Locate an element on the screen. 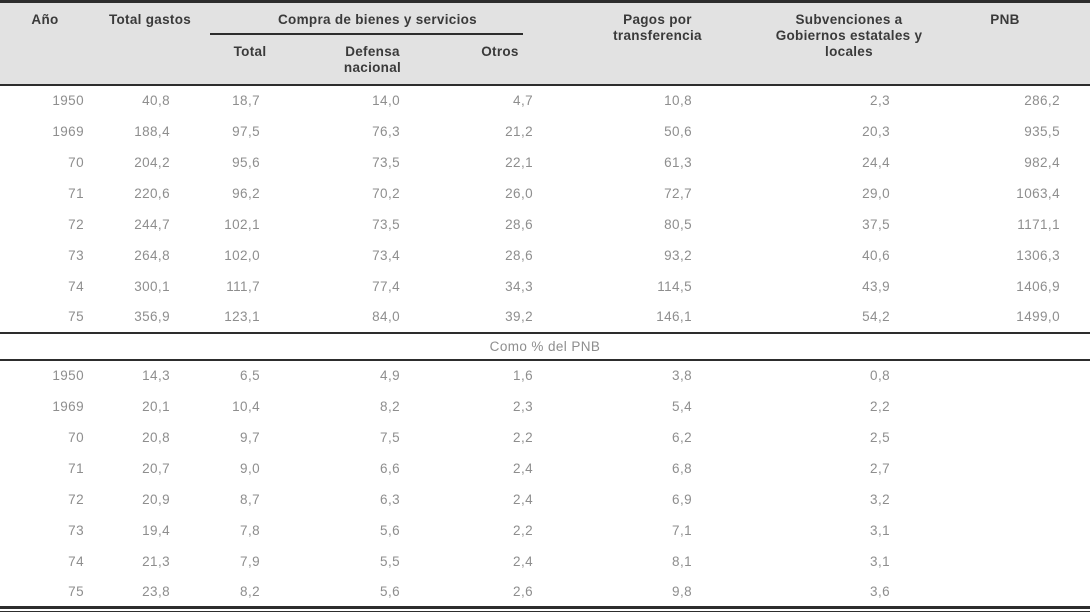 The image size is (1090, 612). column-header-pagos-label: Pagos por transferencia is located at coordinates (657, 27).